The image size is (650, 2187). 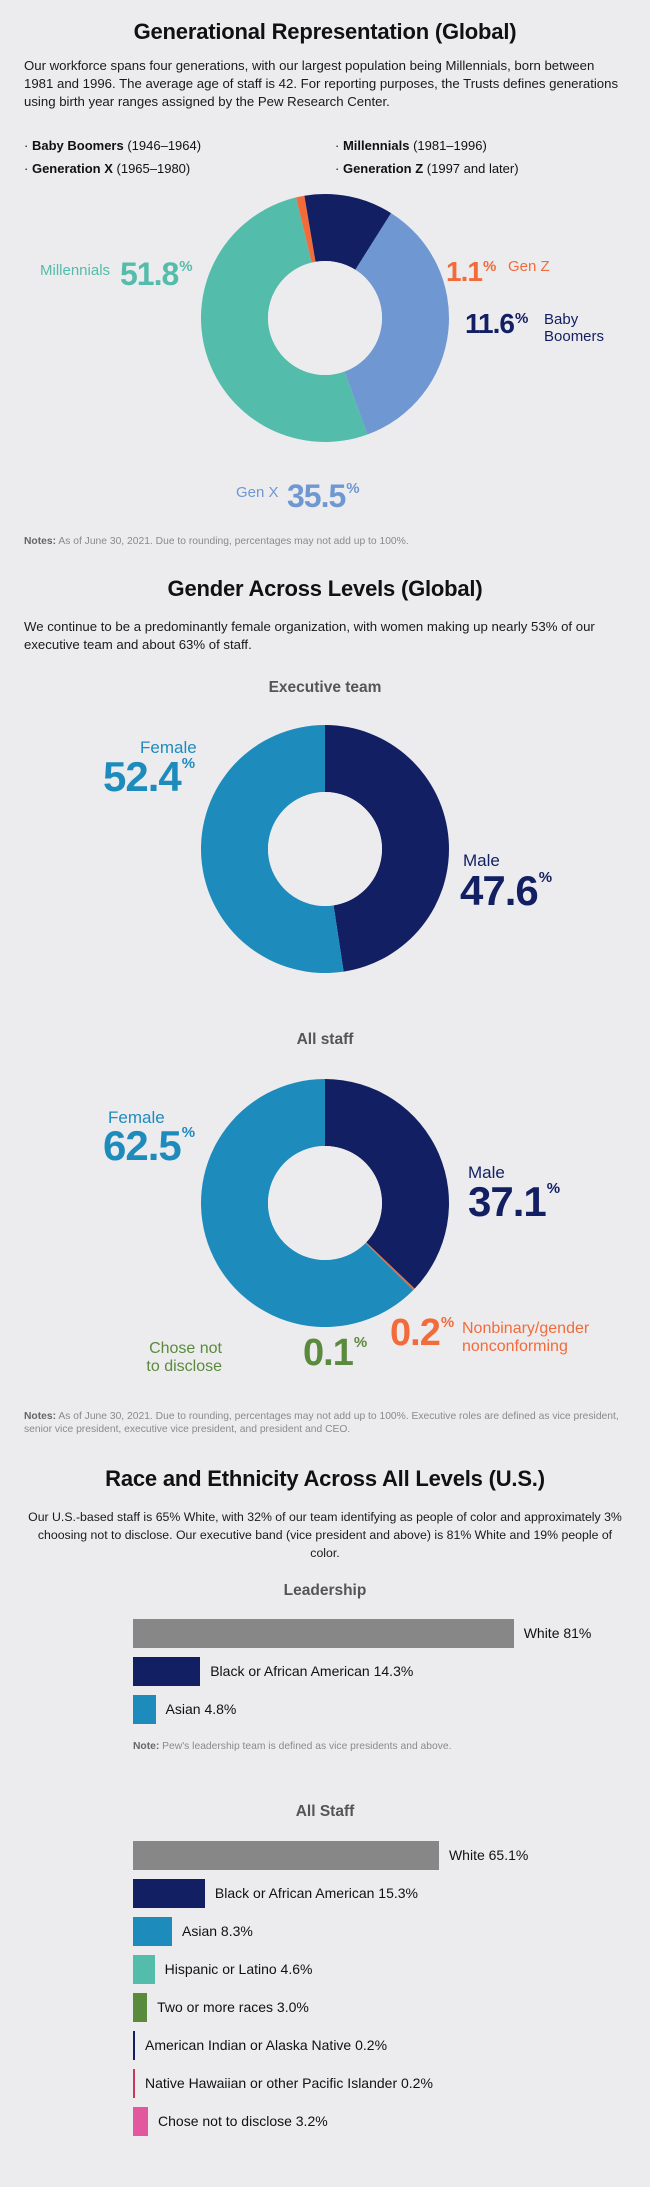 I want to click on label-boomers-name: Baby Boomers, so click(x=574, y=328).